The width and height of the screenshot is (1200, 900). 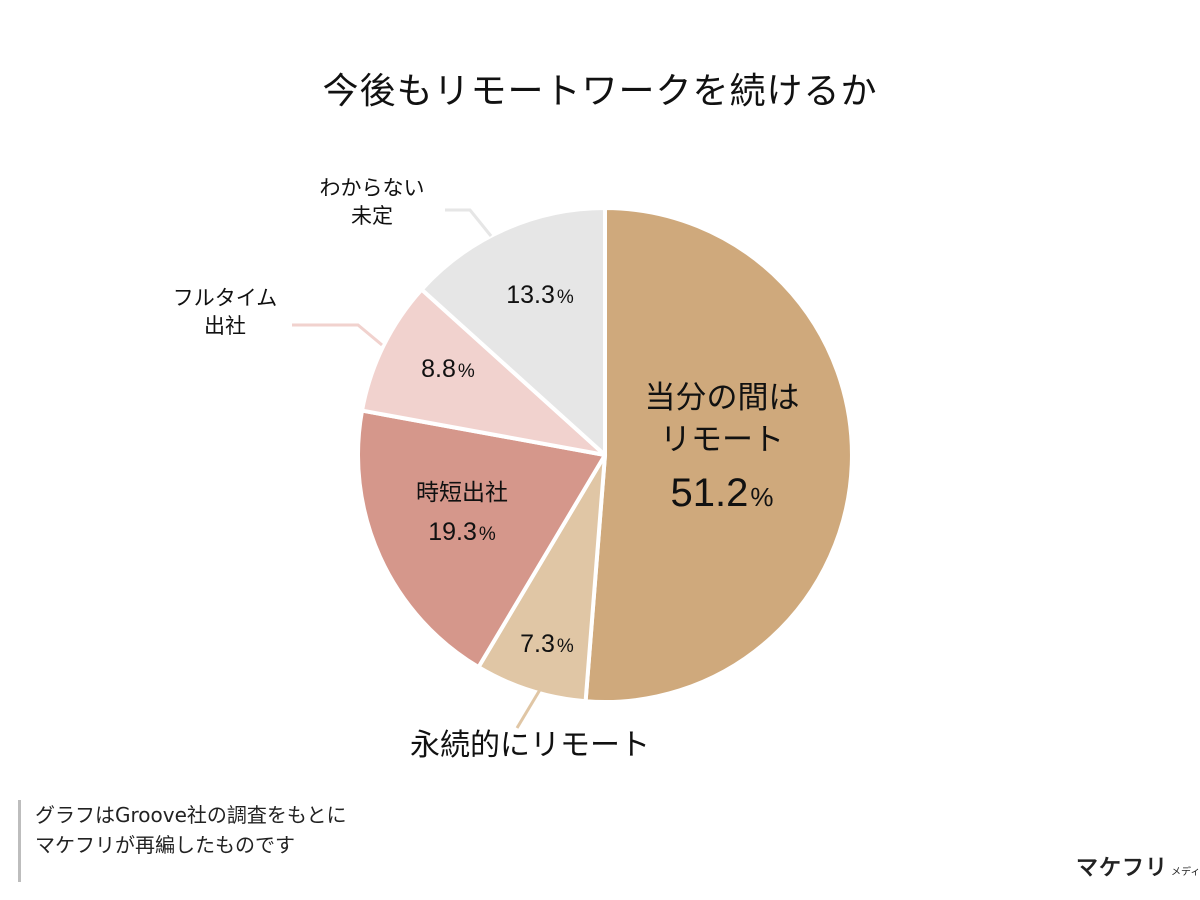 I want to click on slice-0-value: 51.2%, so click(x=722, y=493).